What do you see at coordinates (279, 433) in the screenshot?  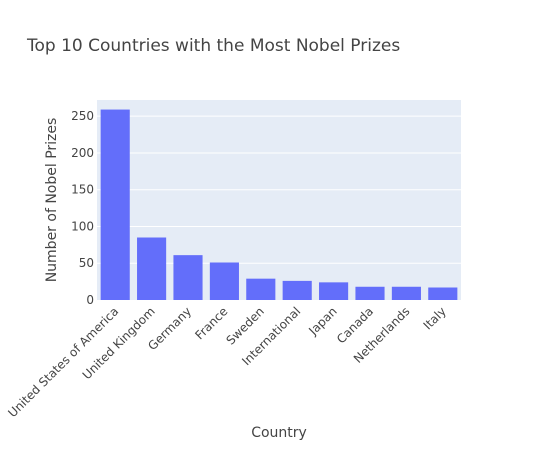 I see `x-axis-title: Country` at bounding box center [279, 433].